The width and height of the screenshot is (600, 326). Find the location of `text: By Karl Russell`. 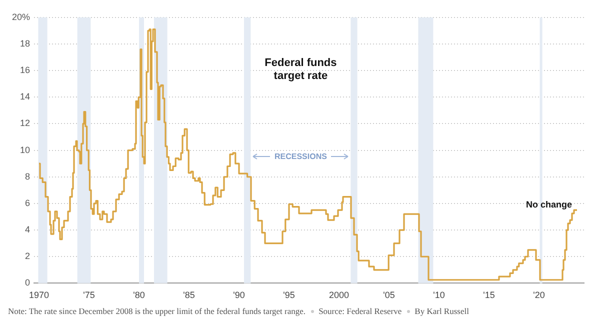

text: By Karl Russell is located at coordinates (441, 311).